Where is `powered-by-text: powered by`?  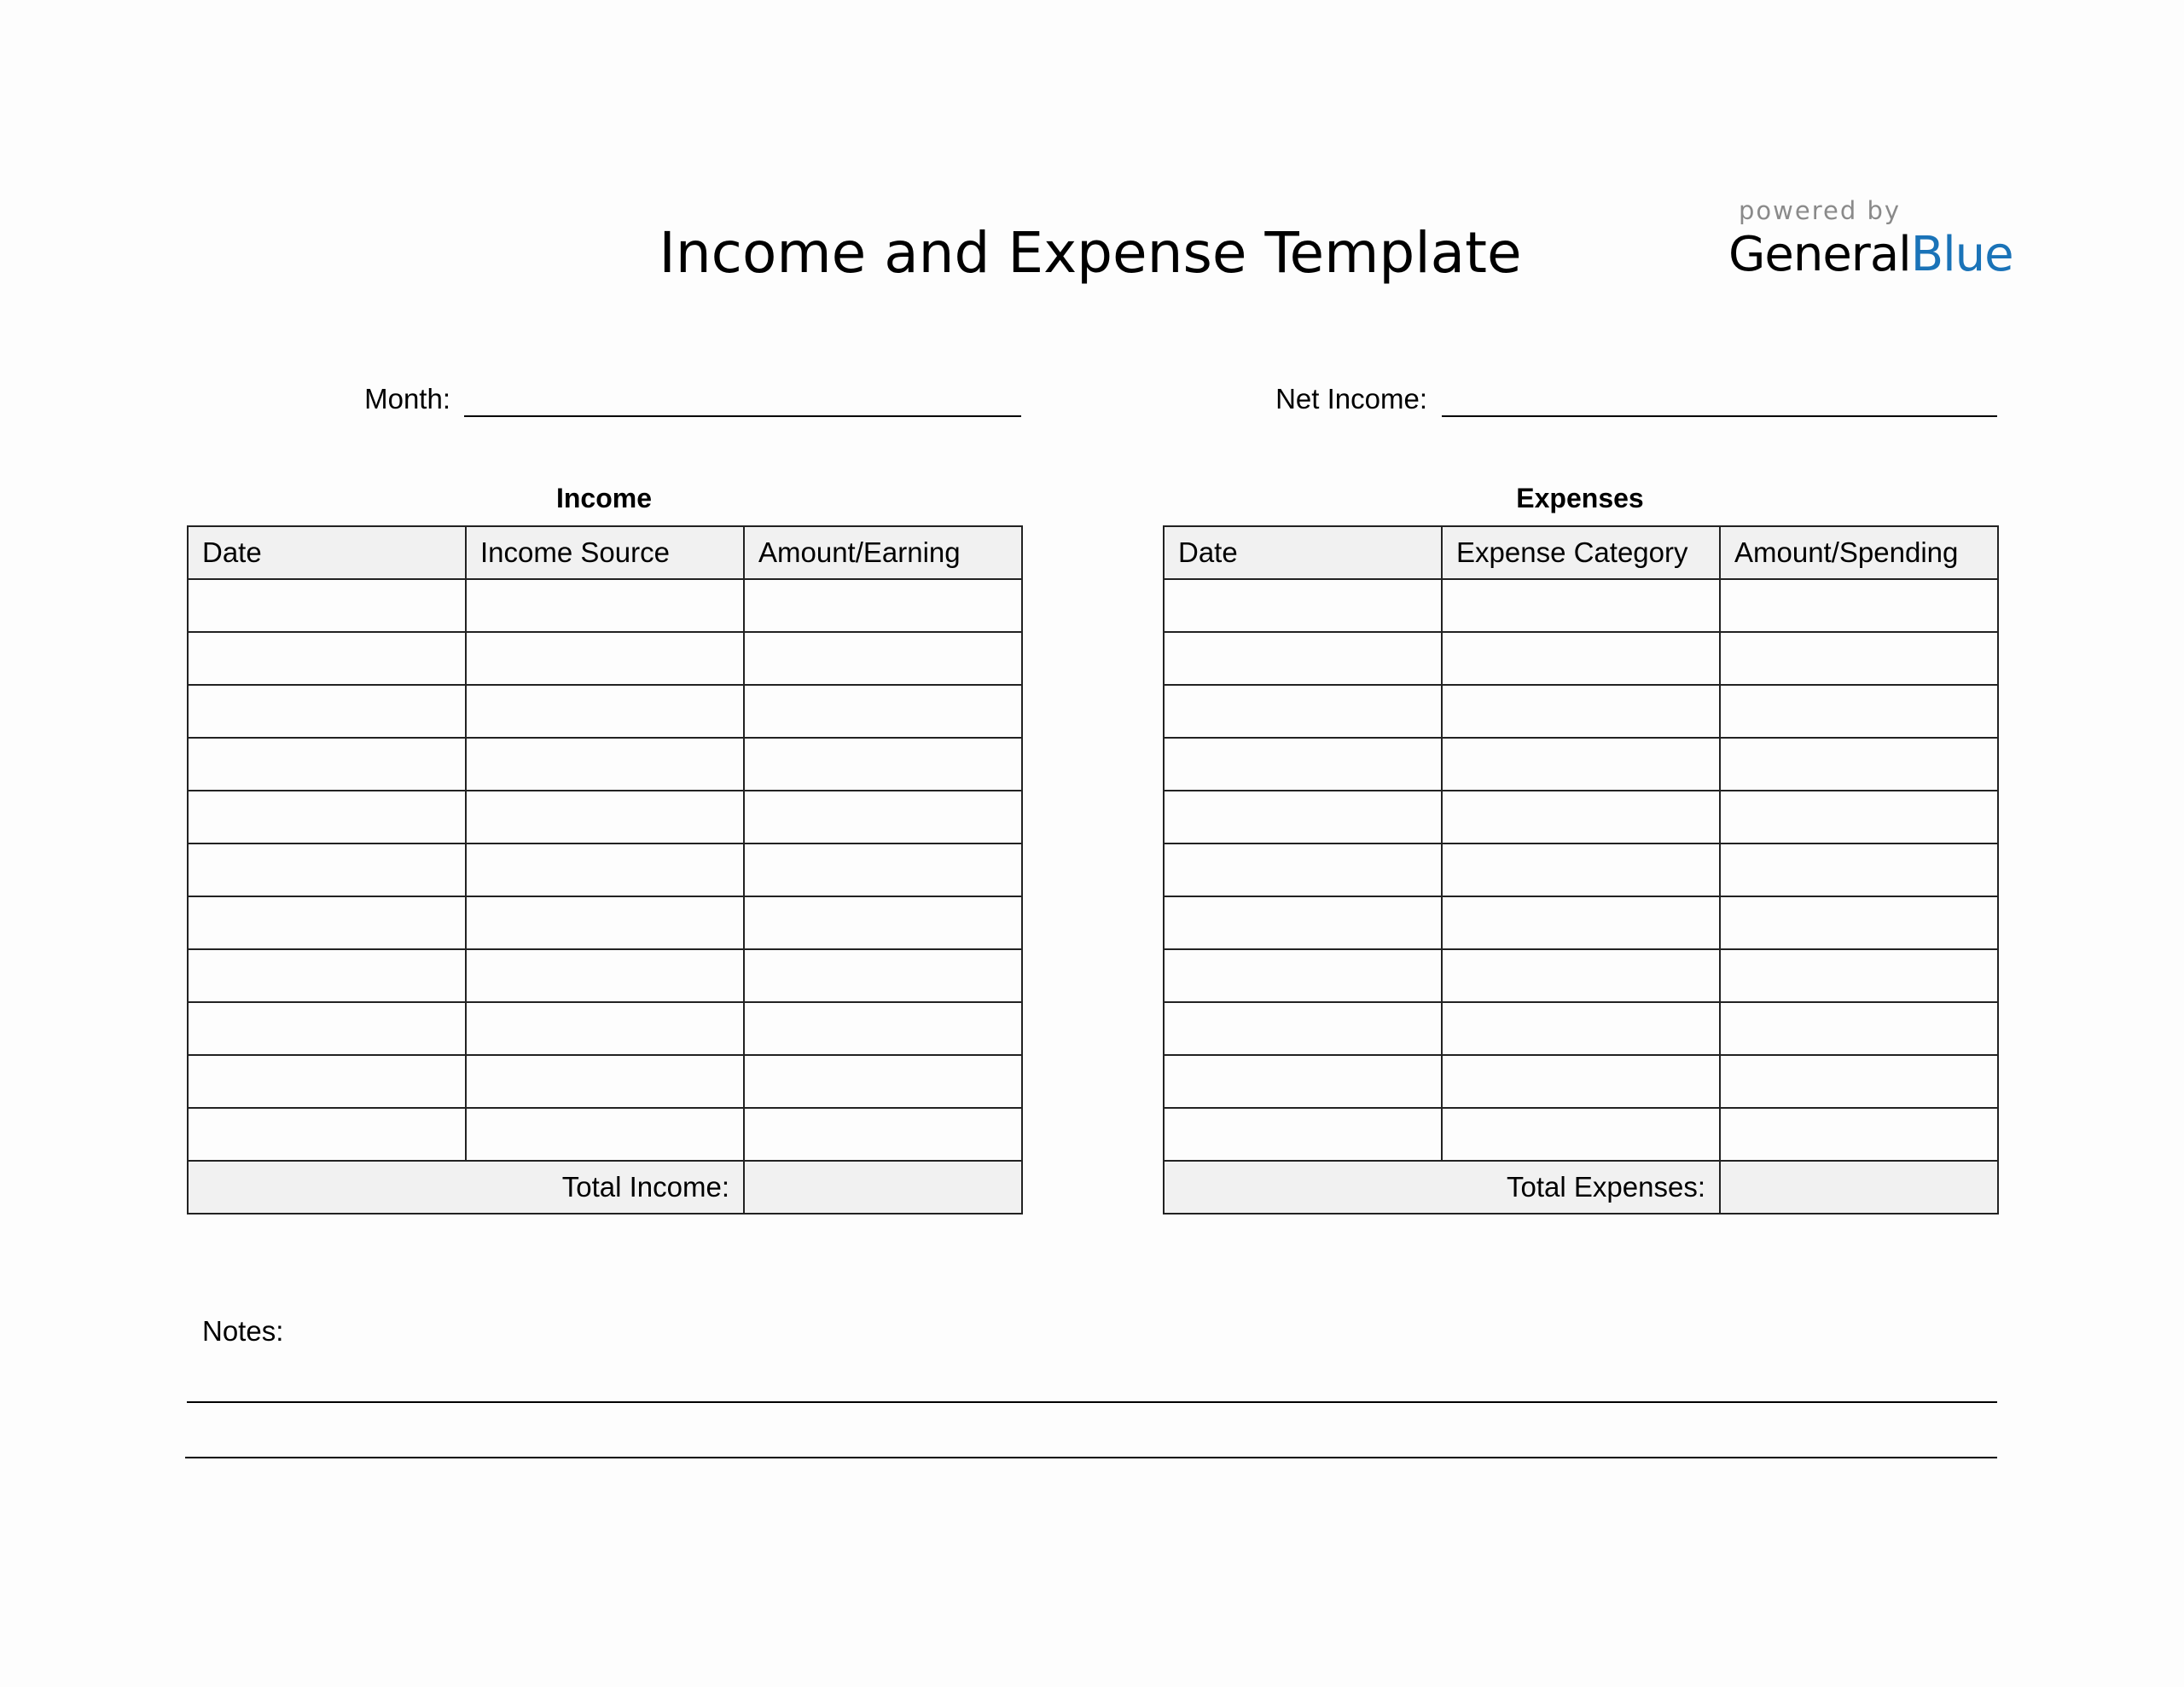 powered-by-text: powered by is located at coordinates (1821, 210).